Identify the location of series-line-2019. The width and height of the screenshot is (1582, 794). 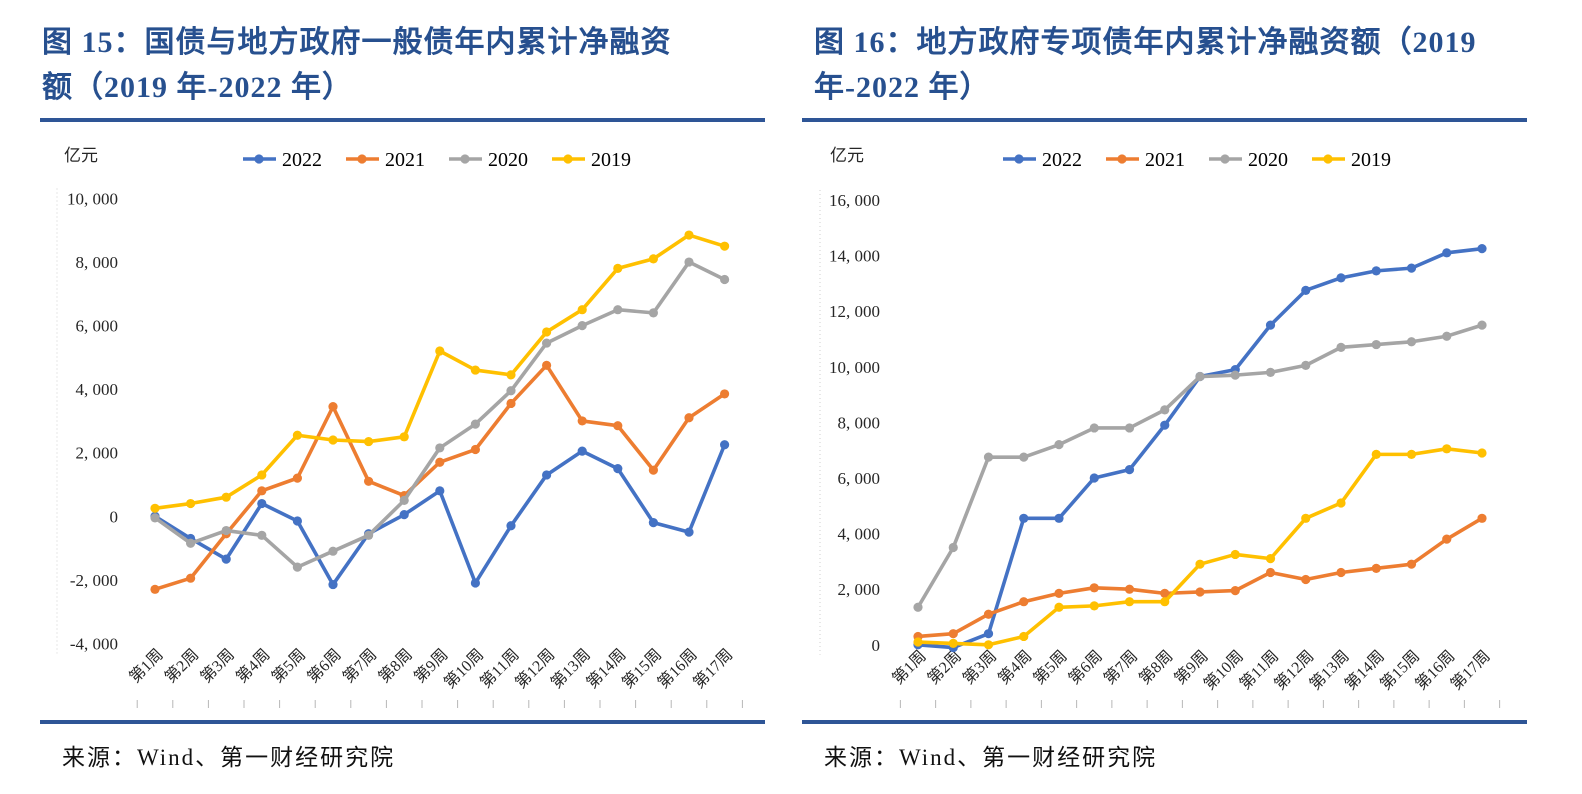
(1200, 547).